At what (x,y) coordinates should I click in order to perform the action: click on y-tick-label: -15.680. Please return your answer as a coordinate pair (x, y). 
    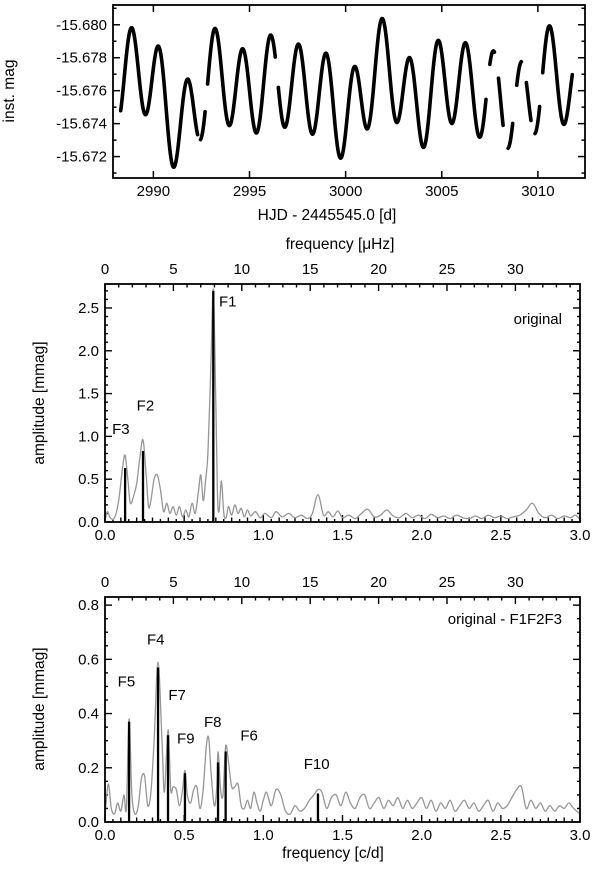
    Looking at the image, I should click on (81, 25).